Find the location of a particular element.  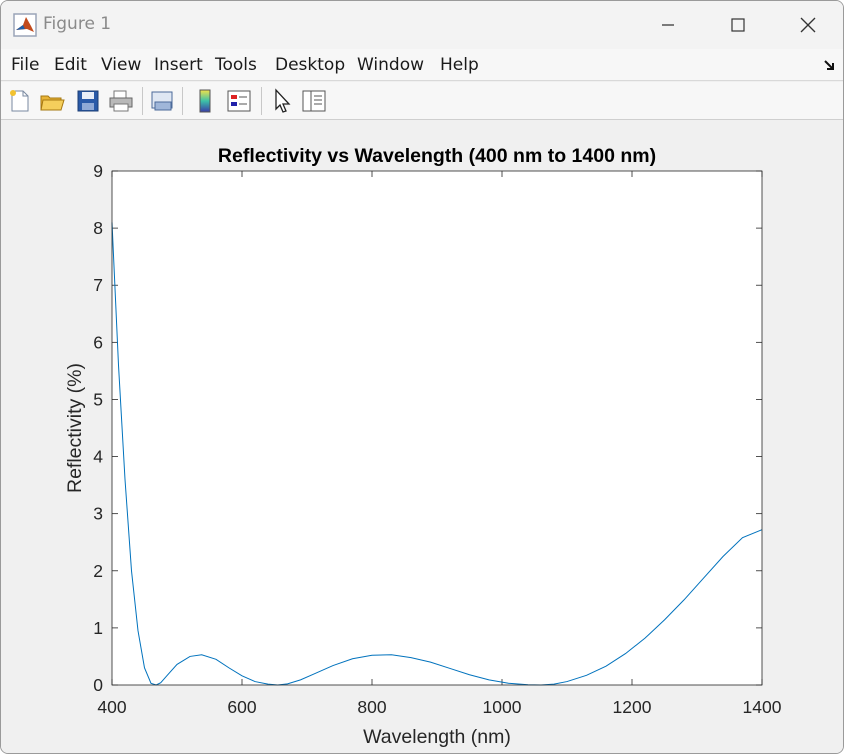

y-axis-label: Reflectivity (%) is located at coordinates (75, 428).